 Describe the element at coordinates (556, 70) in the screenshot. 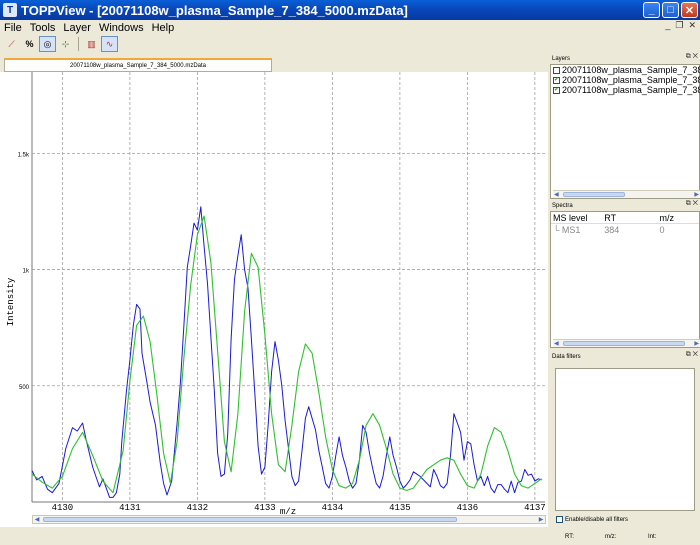

I see `layer-visibility-checkbox` at that location.